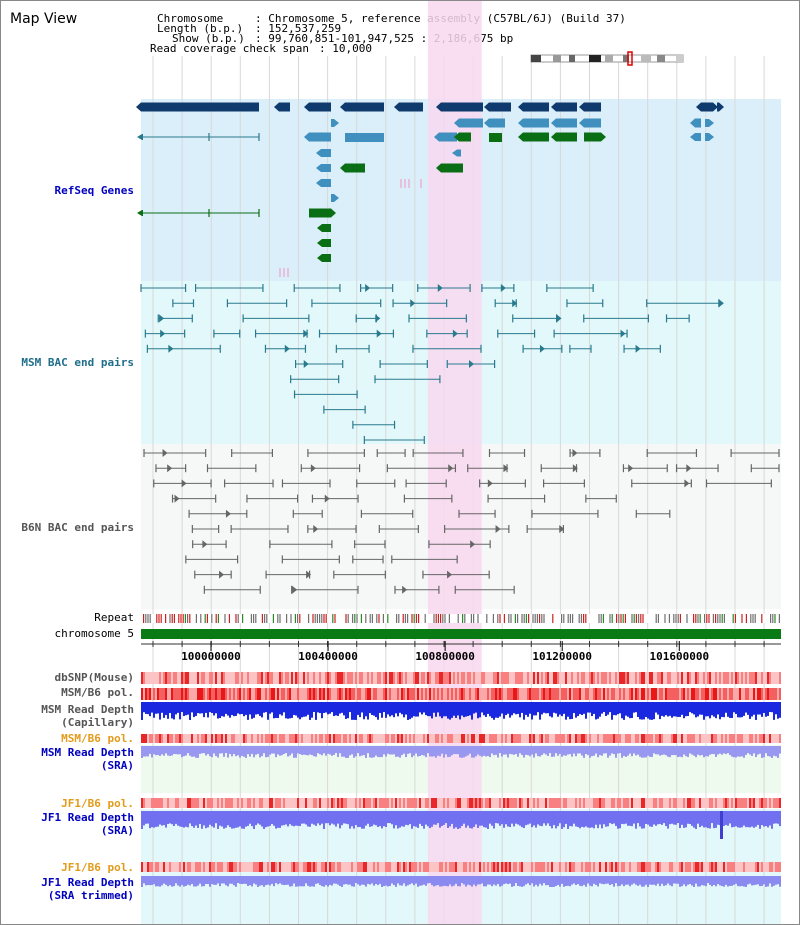 This screenshot has width=800, height=925. What do you see at coordinates (97, 803) in the screenshot?
I see `track-label-jf1-b6-pol-1: JF1/B6 pol.` at bounding box center [97, 803].